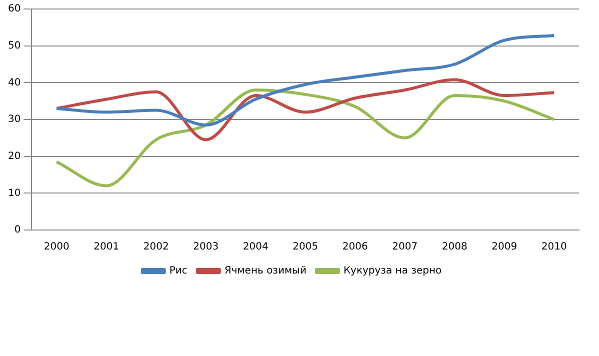 This screenshot has height=356, width=599. I want to click on y-tick-label: 40, so click(14, 82).